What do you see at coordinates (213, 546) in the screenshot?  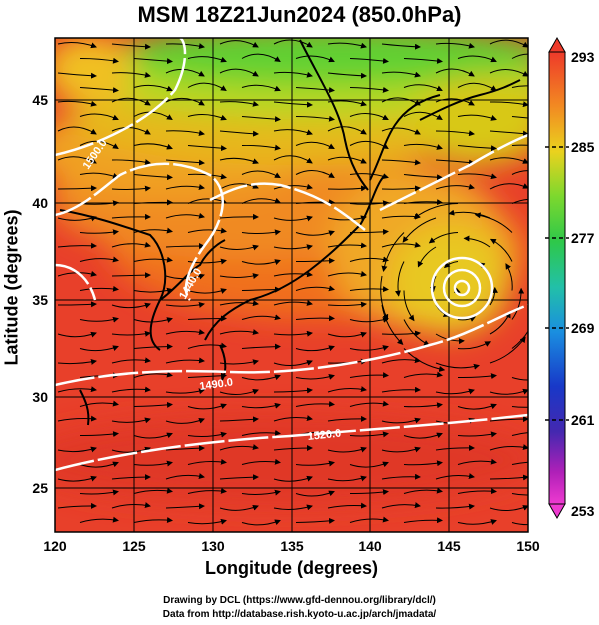 I see `x-tick-label: 130` at bounding box center [213, 546].